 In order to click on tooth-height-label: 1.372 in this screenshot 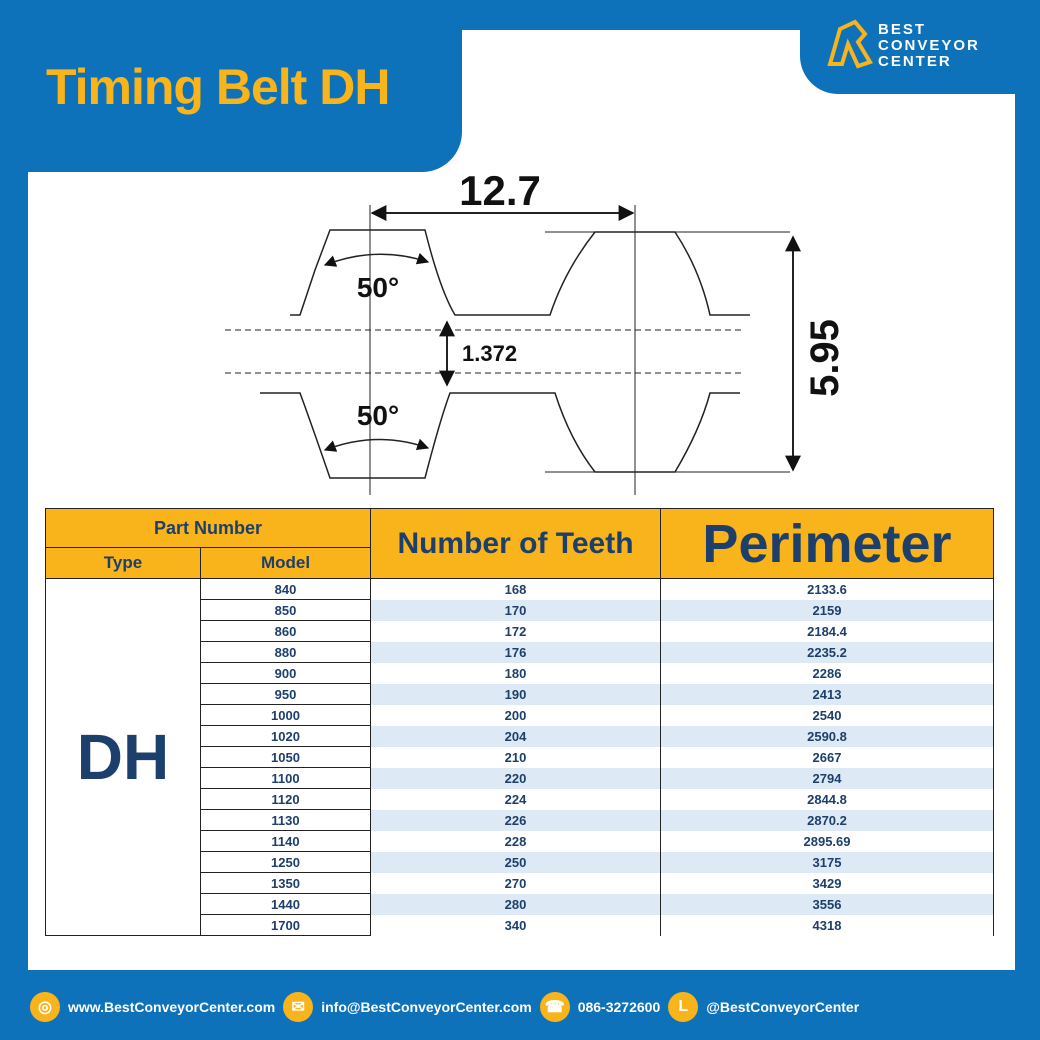, I will do `click(489, 353)`.